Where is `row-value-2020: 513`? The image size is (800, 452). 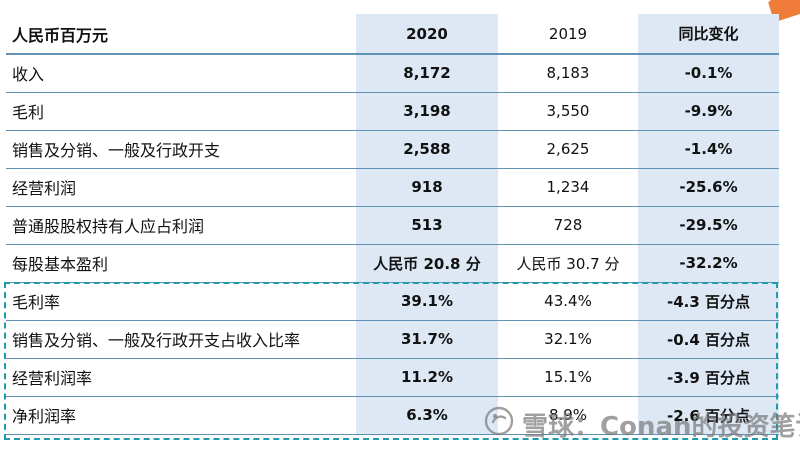
row-value-2020: 513 is located at coordinates (427, 225).